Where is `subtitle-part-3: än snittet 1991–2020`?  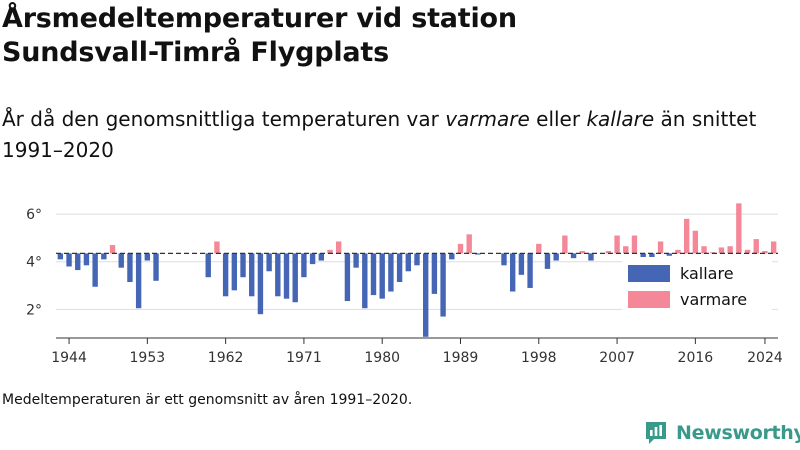 subtitle-part-3: än snittet 1991–2020 is located at coordinates (379, 134).